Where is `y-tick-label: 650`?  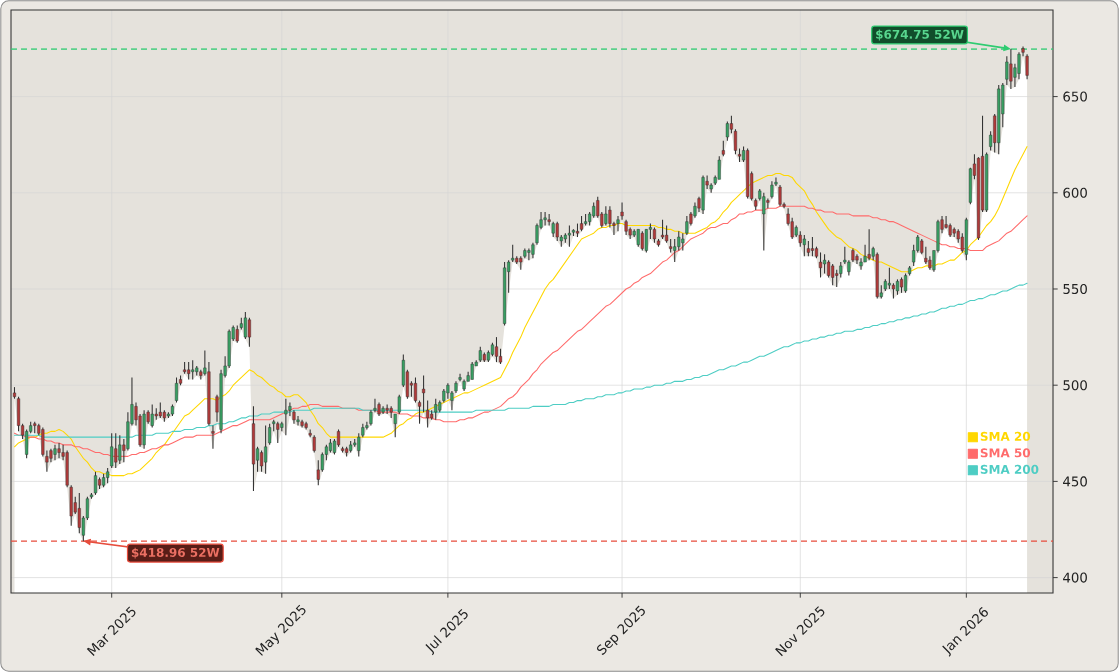 y-tick-label: 650 is located at coordinates (1075, 96).